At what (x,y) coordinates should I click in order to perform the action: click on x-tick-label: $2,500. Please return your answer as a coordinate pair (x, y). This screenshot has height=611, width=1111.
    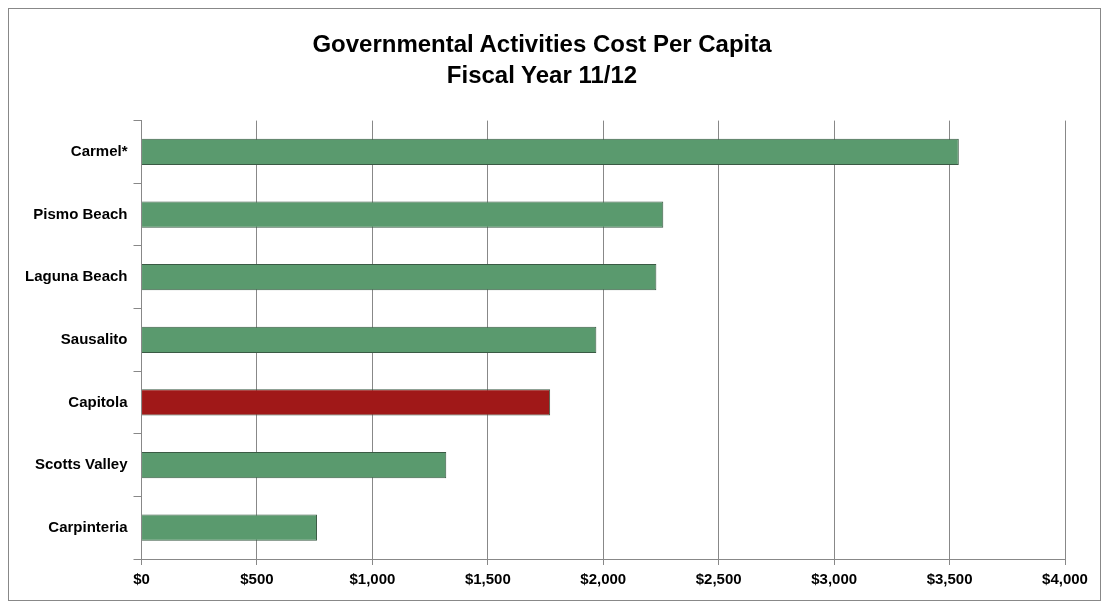
    Looking at the image, I should click on (718, 579).